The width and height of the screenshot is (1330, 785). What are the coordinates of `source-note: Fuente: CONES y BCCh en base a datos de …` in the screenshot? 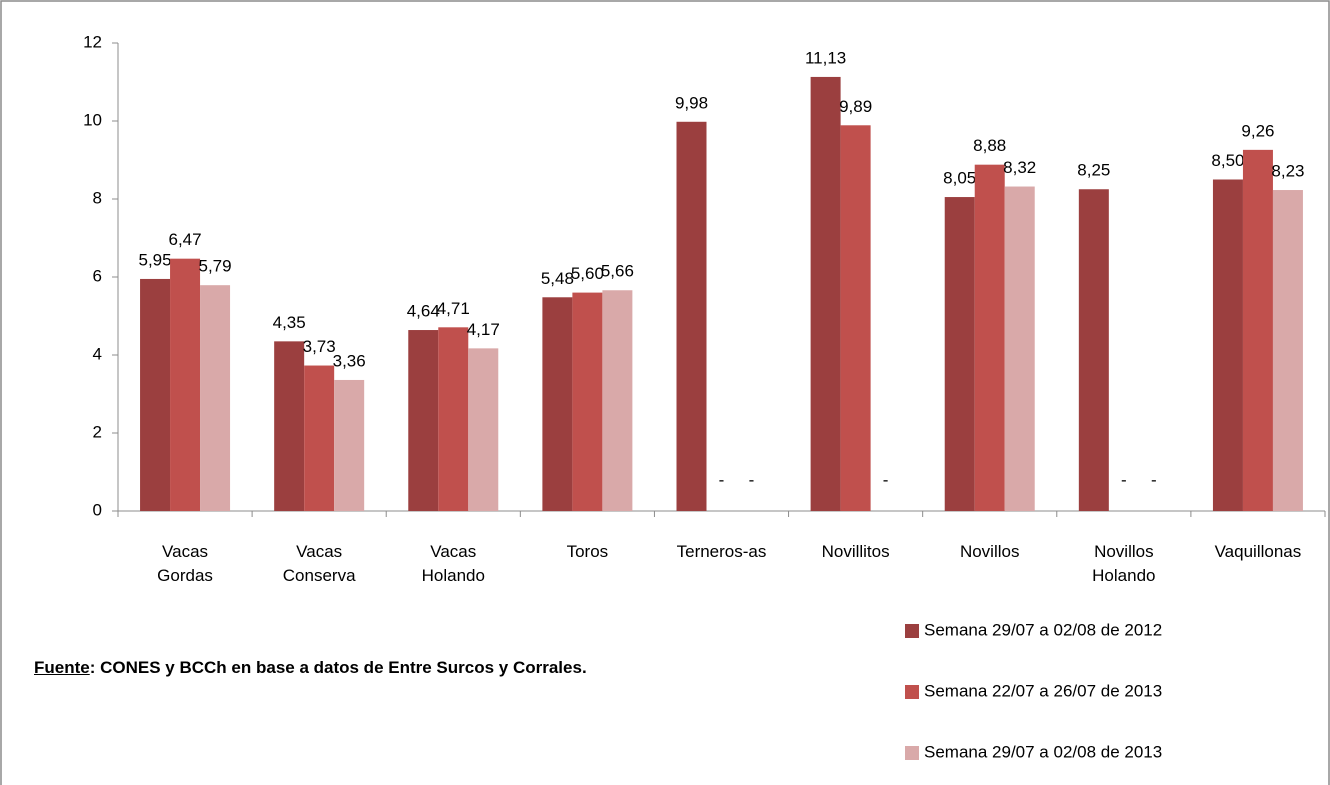 It's located at (364, 668).